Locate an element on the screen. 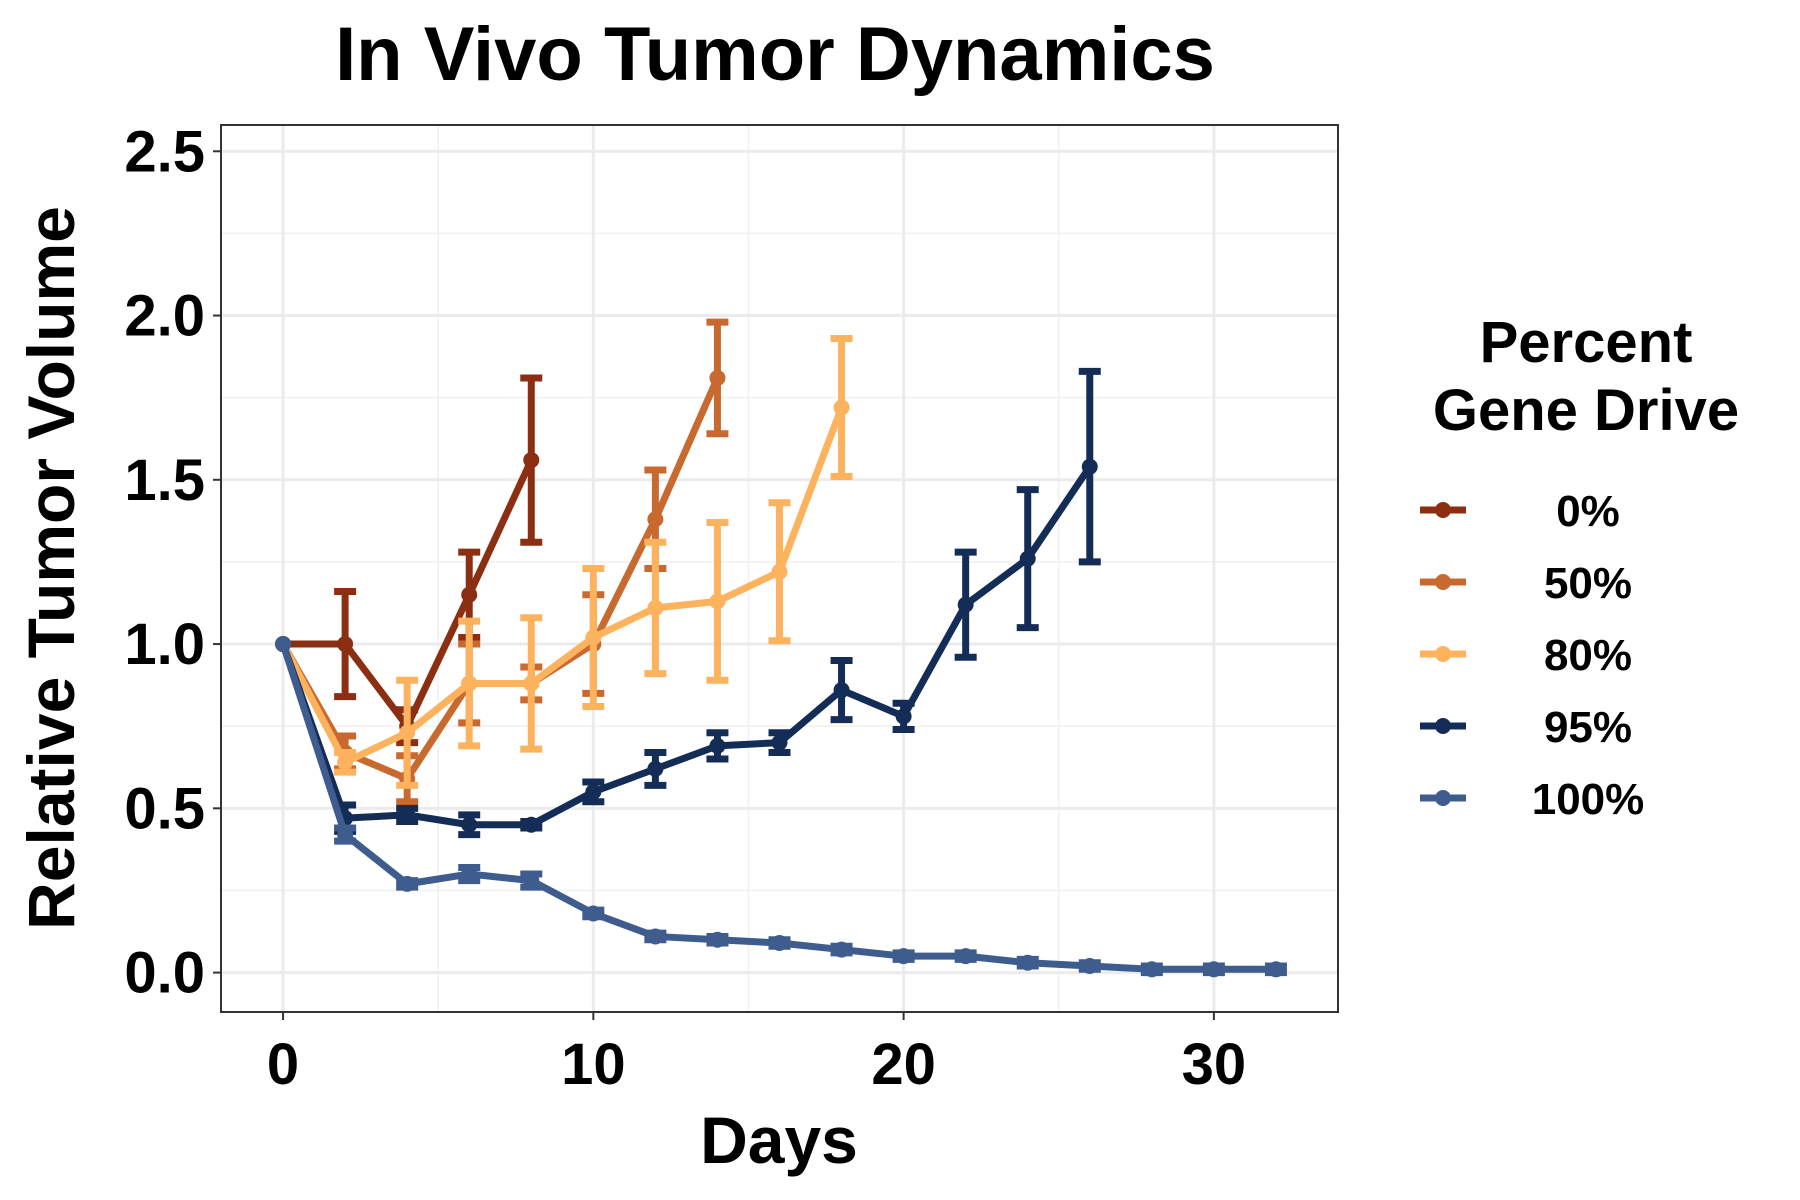 The height and width of the screenshot is (1200, 1800). y-axis: 0.0 0.5 1.0 1.5 2.0 2.5 is located at coordinates (172, 562).